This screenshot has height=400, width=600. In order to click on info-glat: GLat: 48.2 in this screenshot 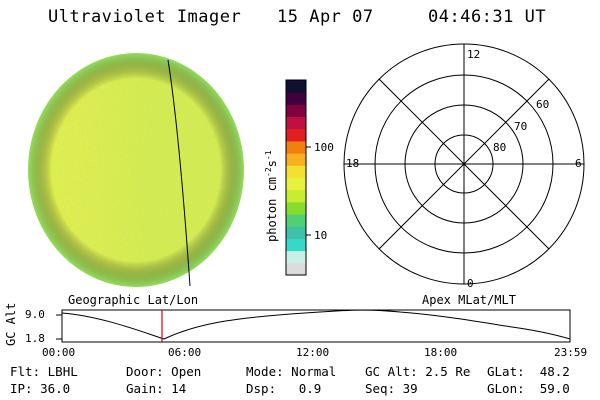, I will do `click(528, 371)`.